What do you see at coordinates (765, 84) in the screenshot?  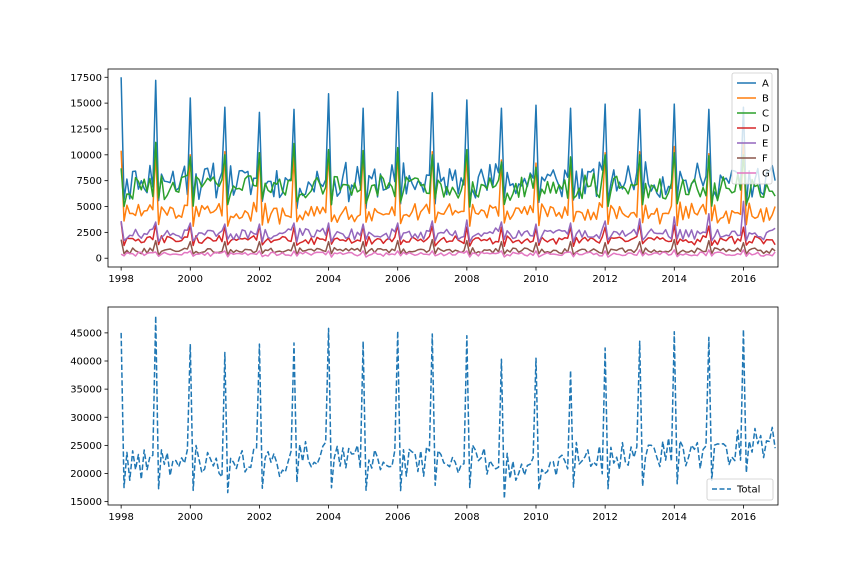 I see `legend-label-a: A` at bounding box center [765, 84].